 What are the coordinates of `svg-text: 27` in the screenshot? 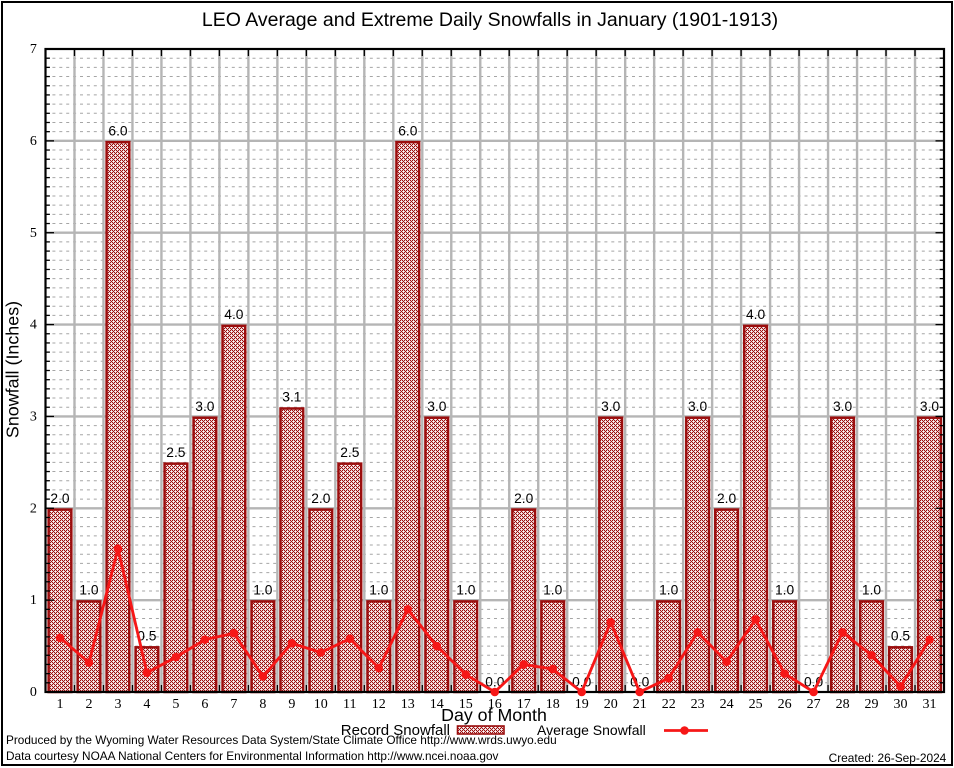 It's located at (814, 704).